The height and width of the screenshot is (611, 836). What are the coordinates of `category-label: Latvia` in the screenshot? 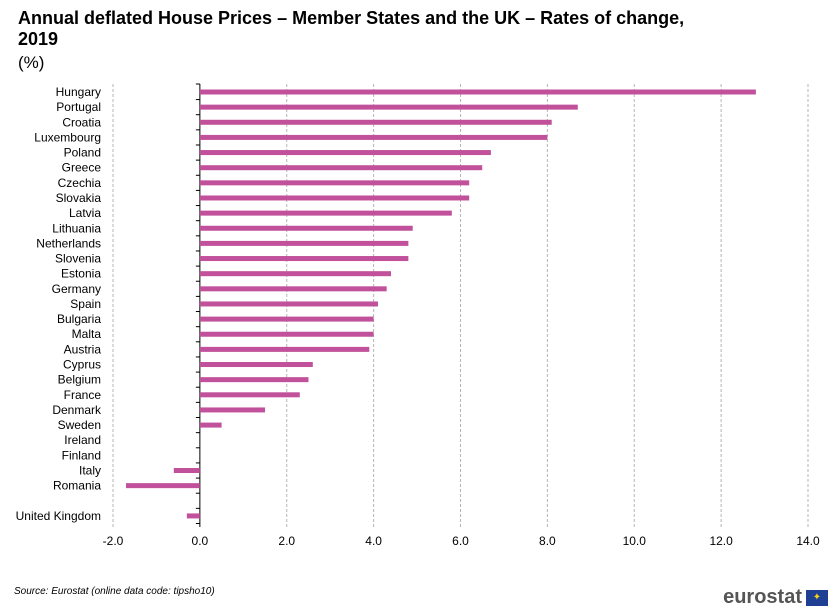 It's located at (85, 213).